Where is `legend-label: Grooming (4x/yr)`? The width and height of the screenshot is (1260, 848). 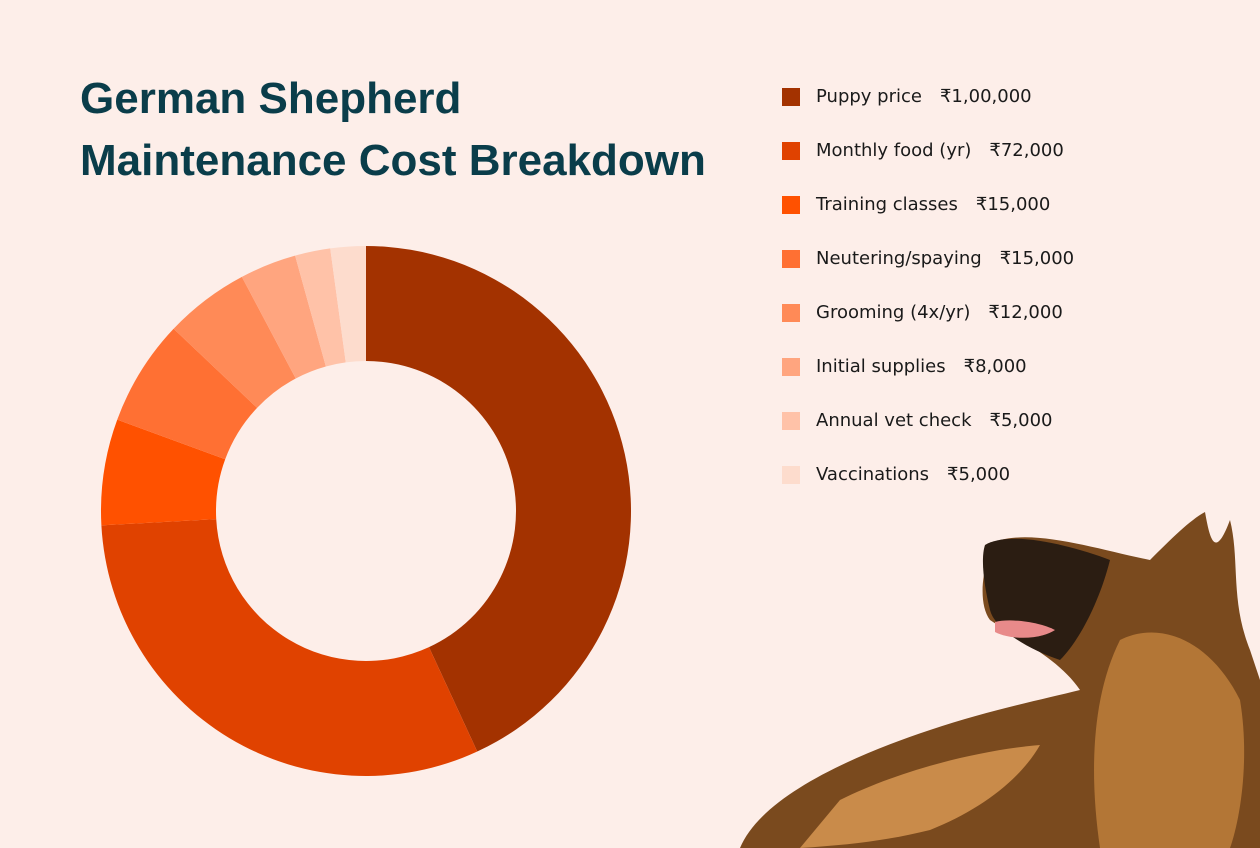
legend-label: Grooming (4x/yr) is located at coordinates (893, 312).